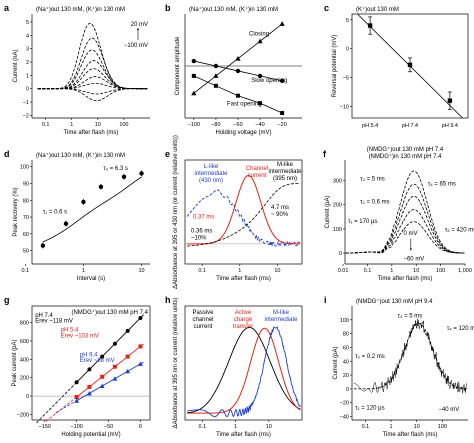 This screenshot has width=474, height=443. Describe the element at coordinates (257, 169) in the screenshot. I see `label-line: Channel` at that location.